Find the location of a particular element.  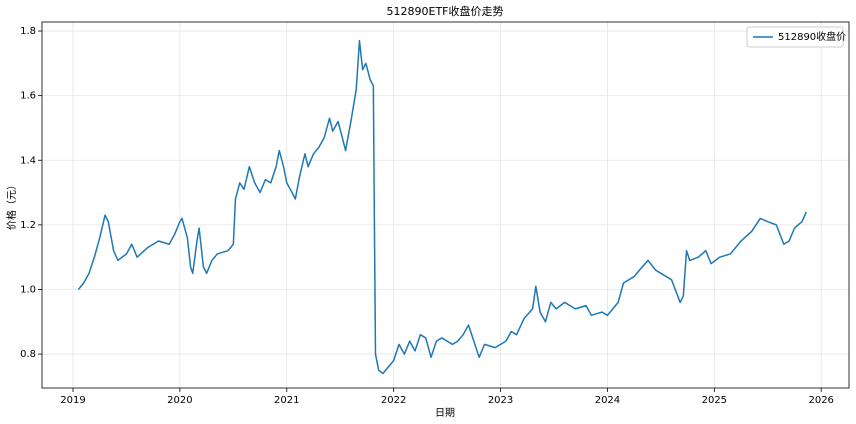

x-tick-label: 2026 is located at coordinates (820, 400).